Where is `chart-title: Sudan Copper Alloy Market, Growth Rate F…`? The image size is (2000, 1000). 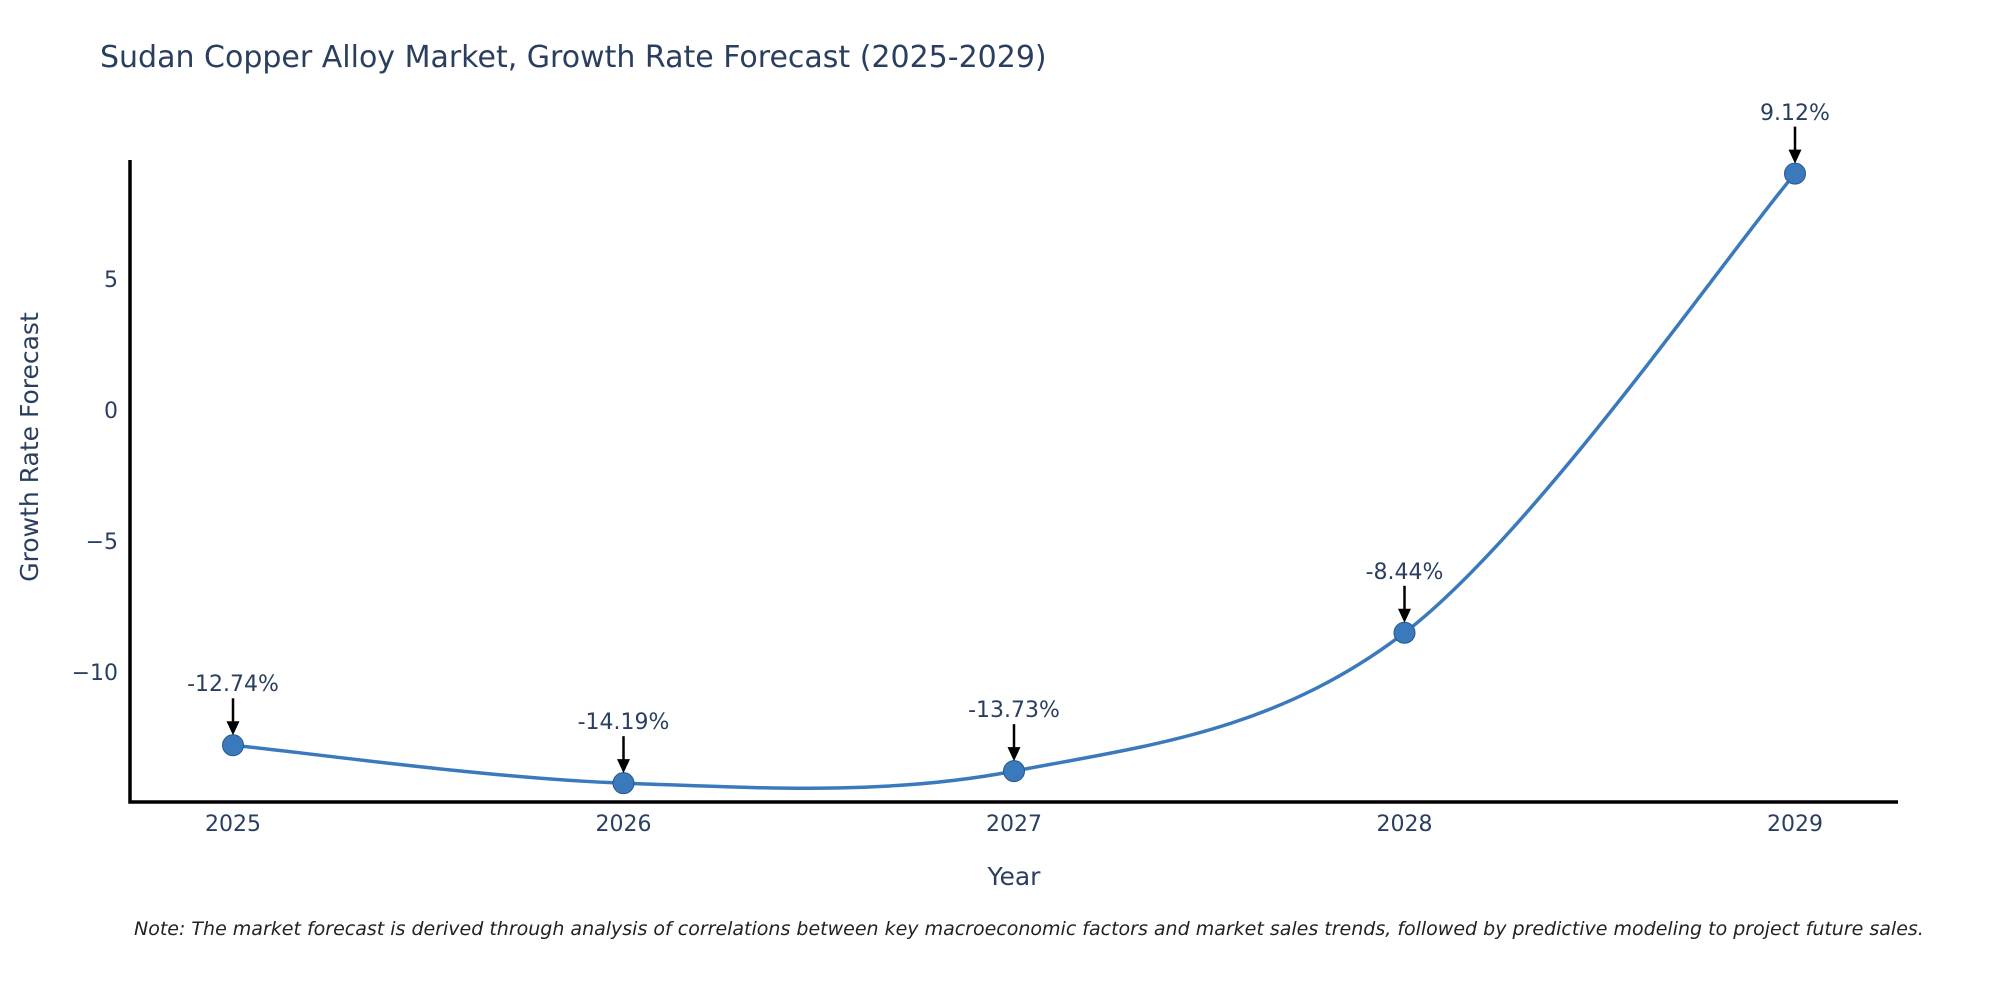 chart-title: Sudan Copper Alloy Market, Growth Rate F… is located at coordinates (573, 57).